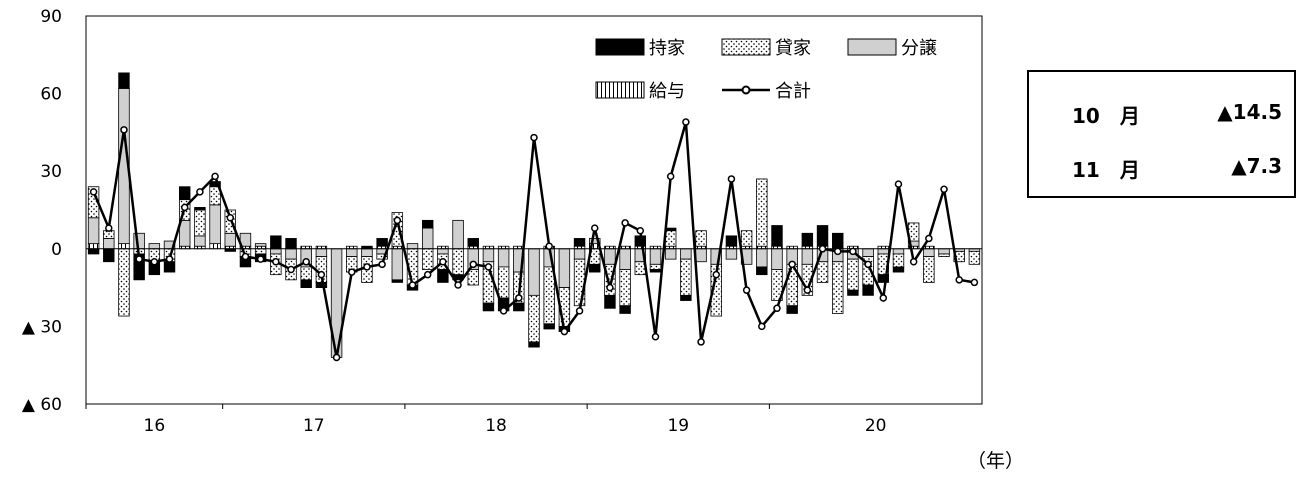 The width and height of the screenshot is (1302, 482). What do you see at coordinates (51, 17) in the screenshot?
I see `y-tick-label: 90` at bounding box center [51, 17].